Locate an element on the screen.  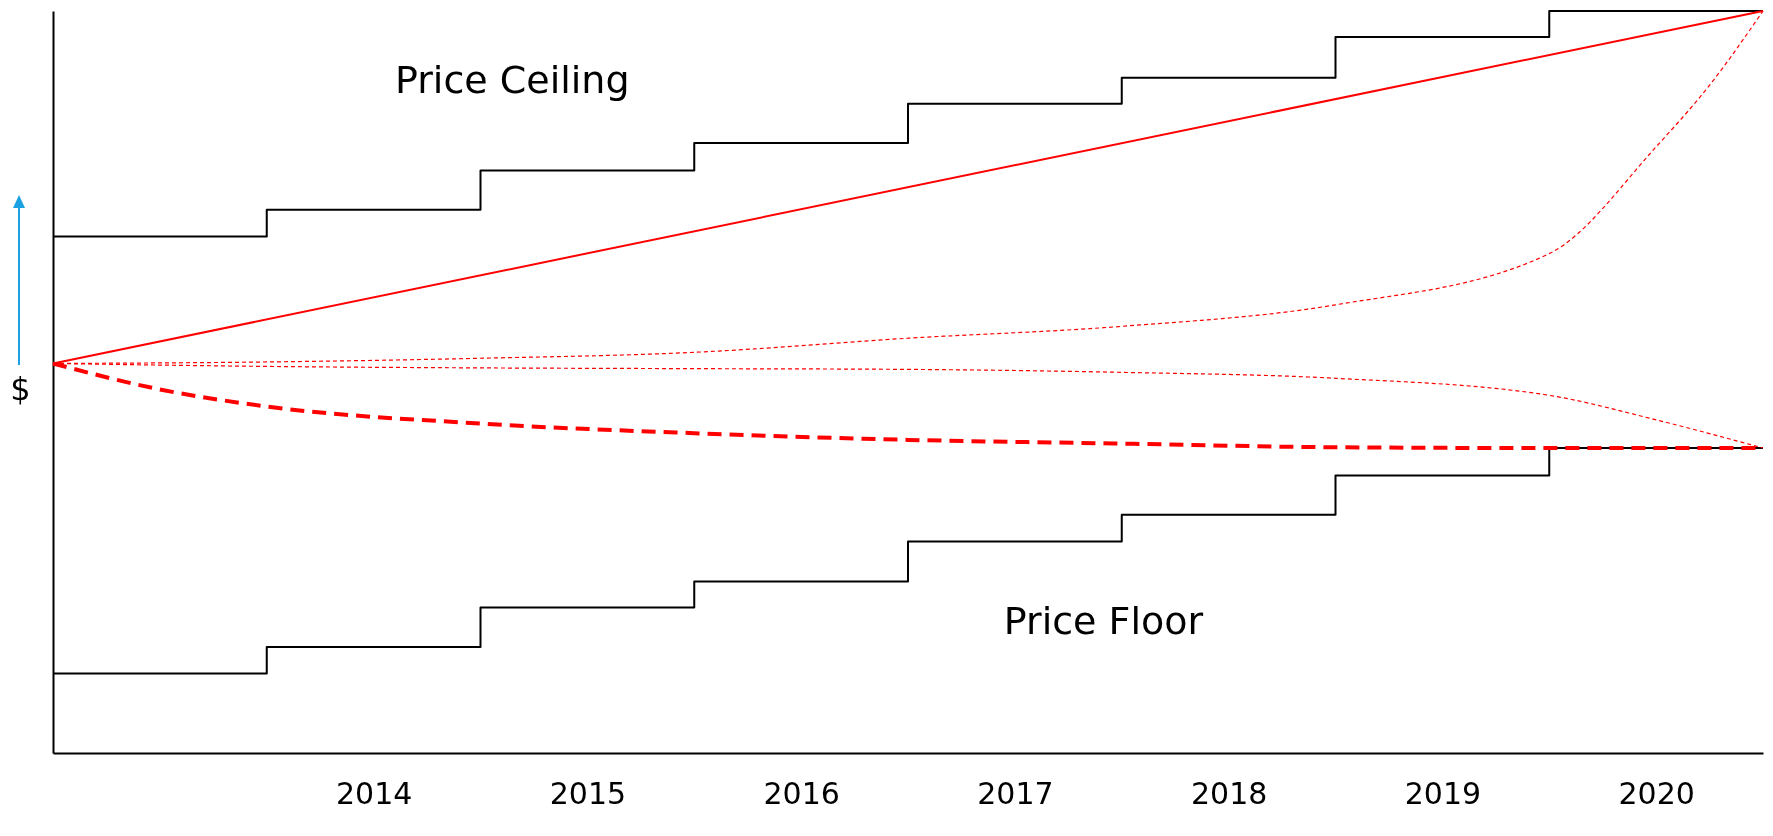
x-tick-label: 2019 is located at coordinates (1443, 793).